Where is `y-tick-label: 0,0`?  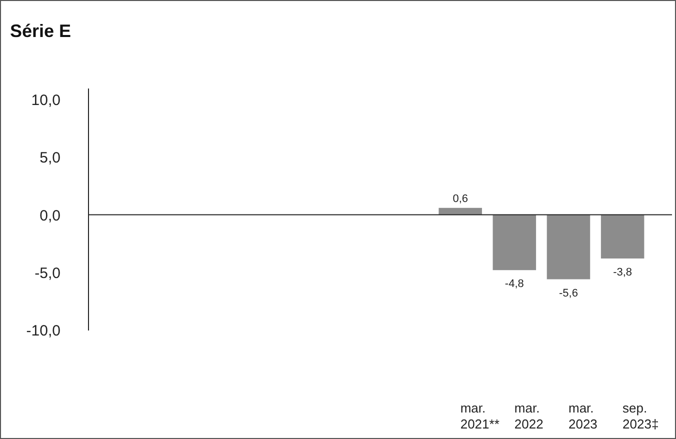
y-tick-label: 0,0 is located at coordinates (50, 215).